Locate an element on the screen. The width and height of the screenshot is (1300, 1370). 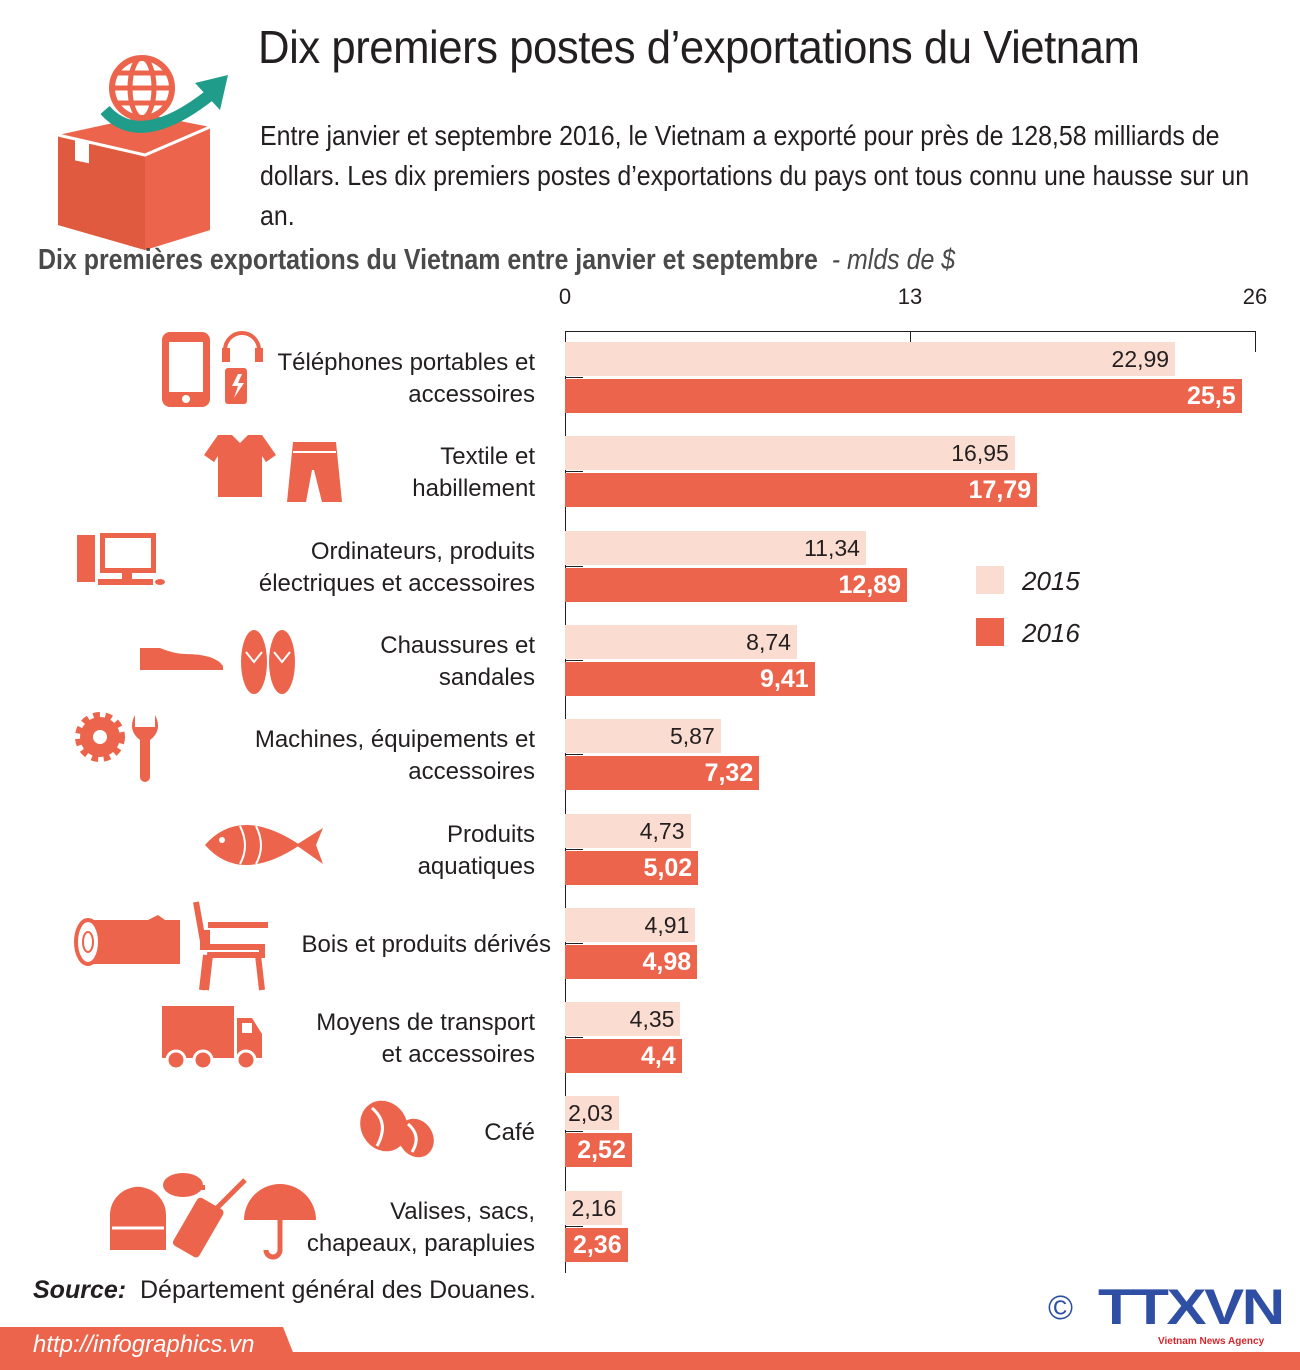
source-note: Source: Département général des Douanes. is located at coordinates (284, 1290).